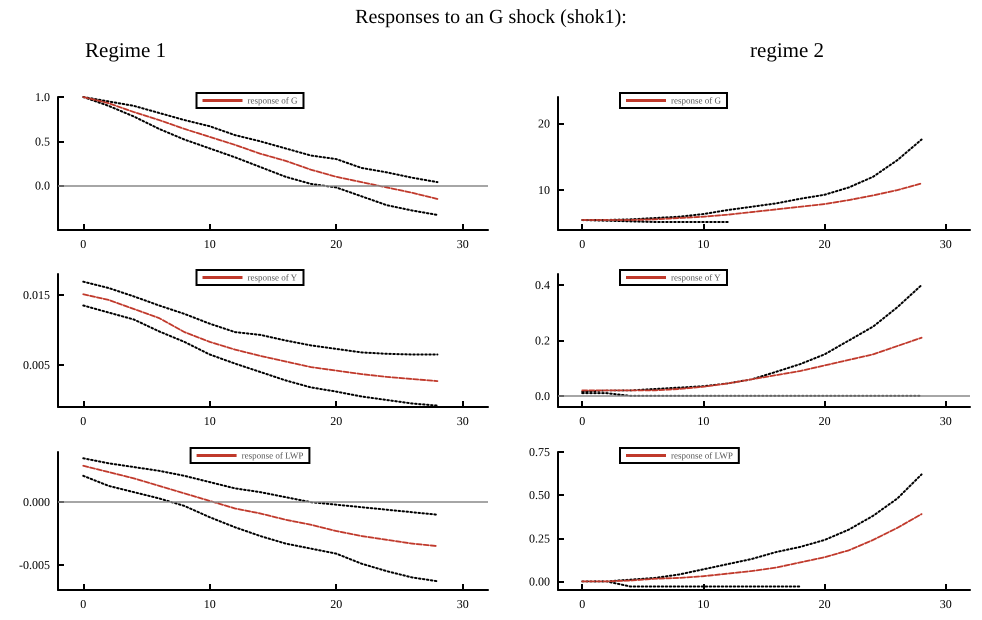 Image resolution: width=982 pixels, height=620 pixels. I want to click on y-tick-label: 0.000, so click(36, 502).